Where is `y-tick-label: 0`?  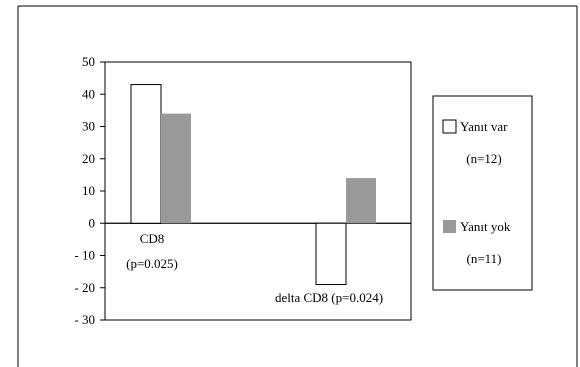 y-tick-label: 0 is located at coordinates (92, 222).